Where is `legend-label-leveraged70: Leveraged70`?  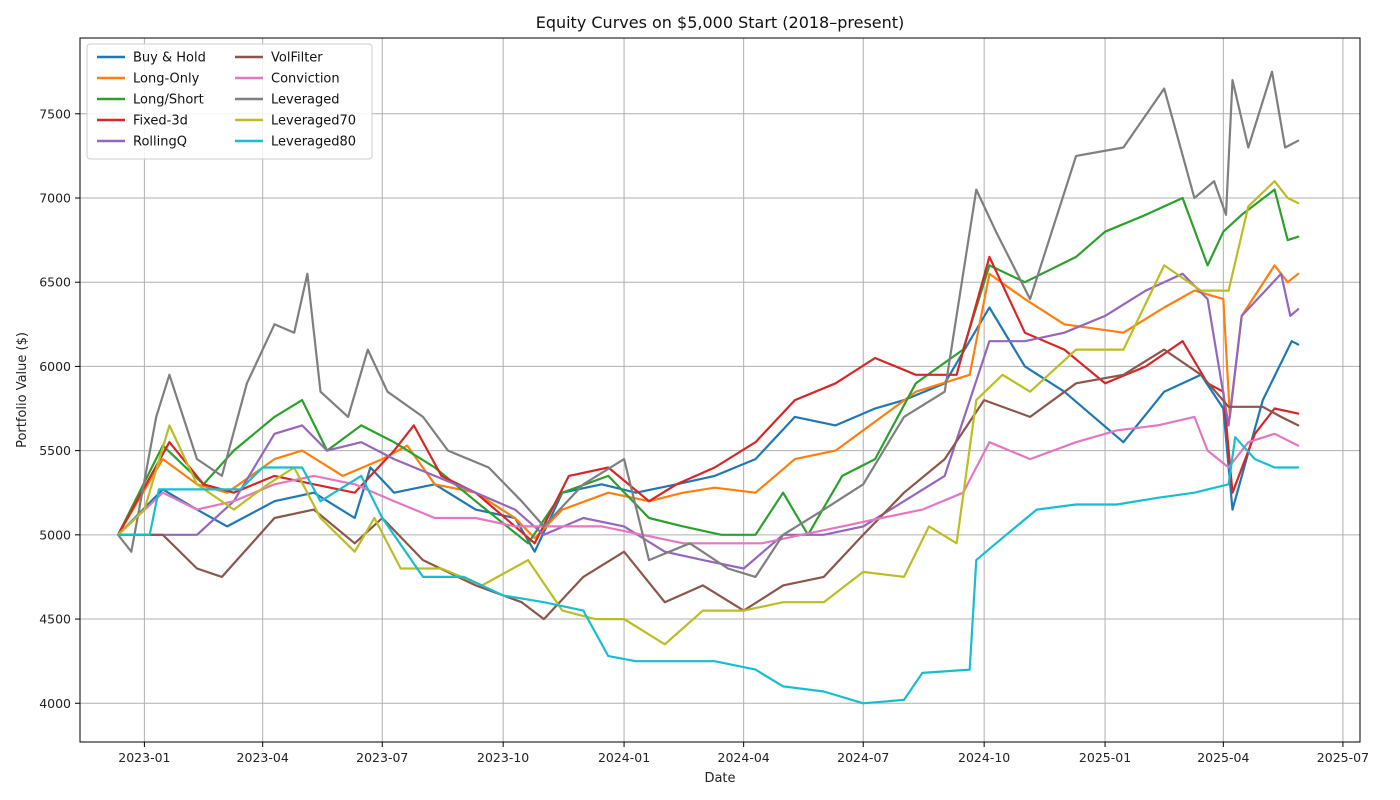
legend-label-leveraged70: Leveraged70 is located at coordinates (313, 121).